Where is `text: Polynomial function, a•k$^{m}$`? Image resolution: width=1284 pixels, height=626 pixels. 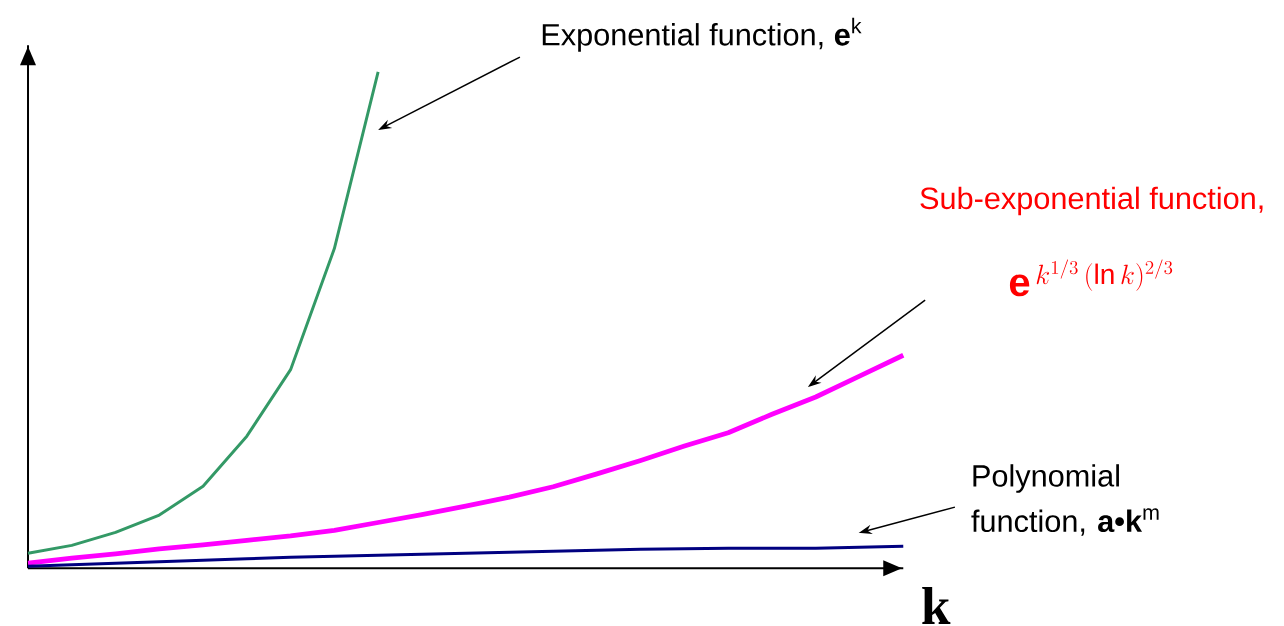
text: Polynomial function, a•k$^{m}$ is located at coordinates (1065, 500).